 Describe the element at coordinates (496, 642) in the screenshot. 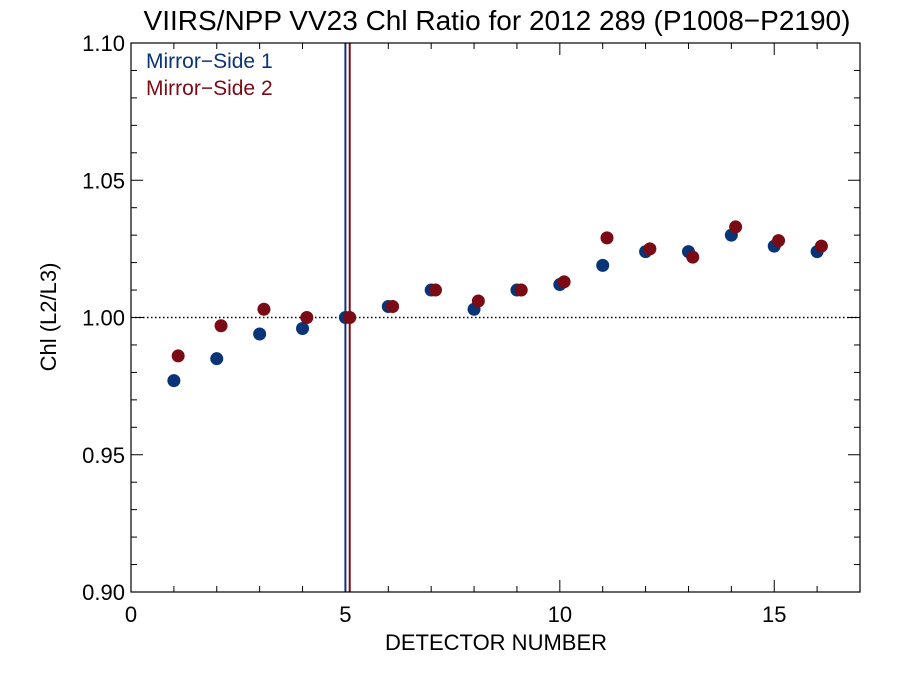

I see `x-axis-label: DETECTOR NUMBER` at that location.